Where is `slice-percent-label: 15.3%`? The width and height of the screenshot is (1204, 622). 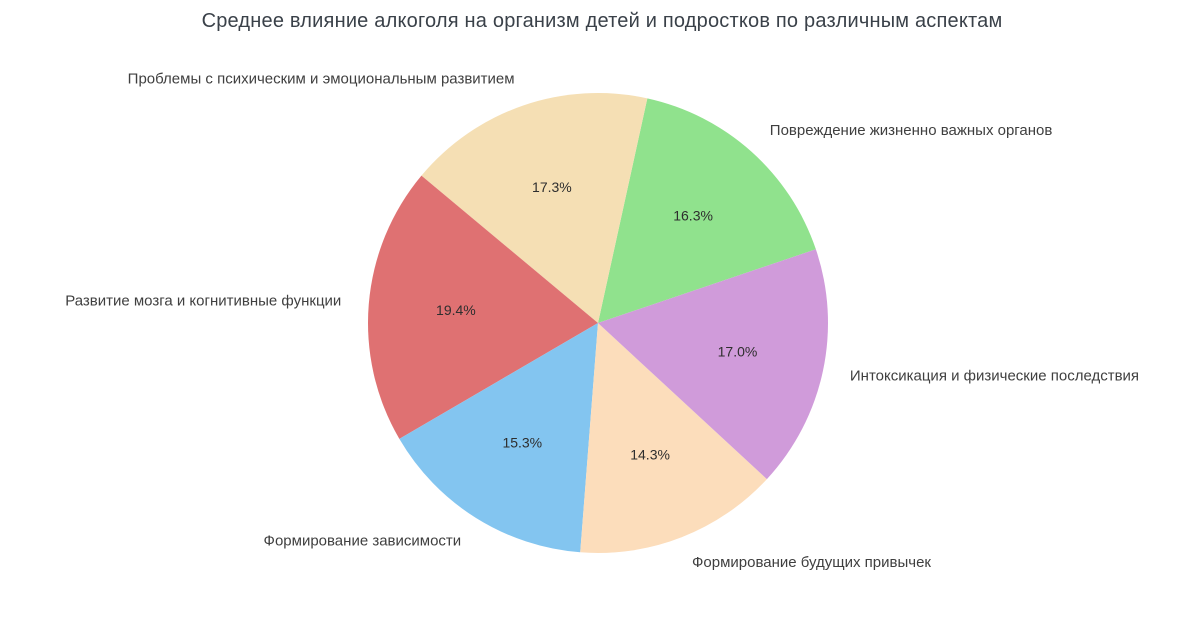
slice-percent-label: 15.3% is located at coordinates (522, 443).